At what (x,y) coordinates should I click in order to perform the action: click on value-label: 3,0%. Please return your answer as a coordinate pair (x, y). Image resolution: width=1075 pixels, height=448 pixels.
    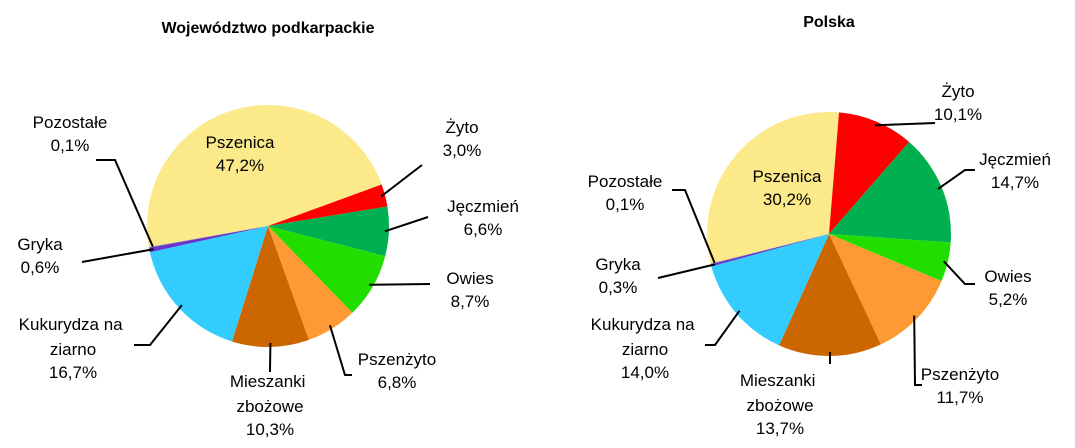
    Looking at the image, I should click on (462, 150).